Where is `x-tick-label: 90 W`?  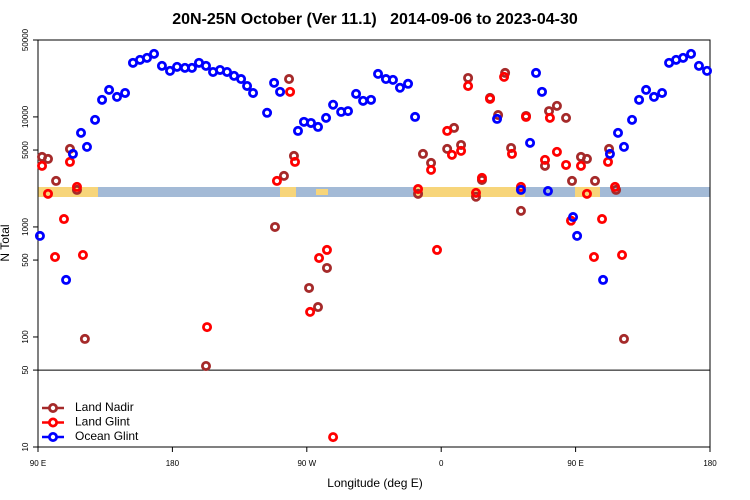
x-tick-label: 90 W is located at coordinates (306, 463).